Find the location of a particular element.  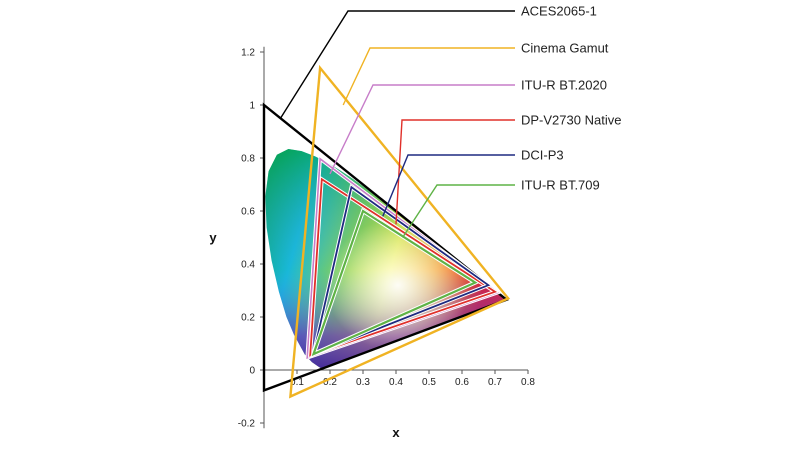

legend-label: DCI-P3 is located at coordinates (542, 155).